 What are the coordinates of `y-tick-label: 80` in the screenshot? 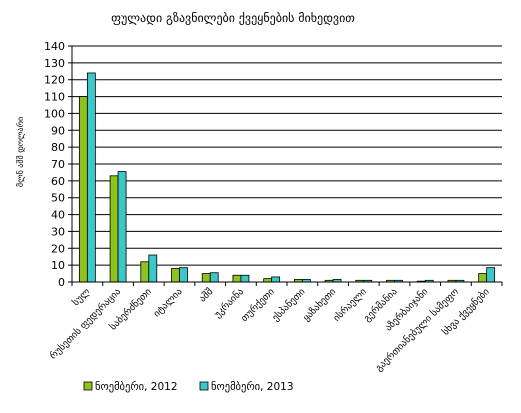 It's located at (58, 147).